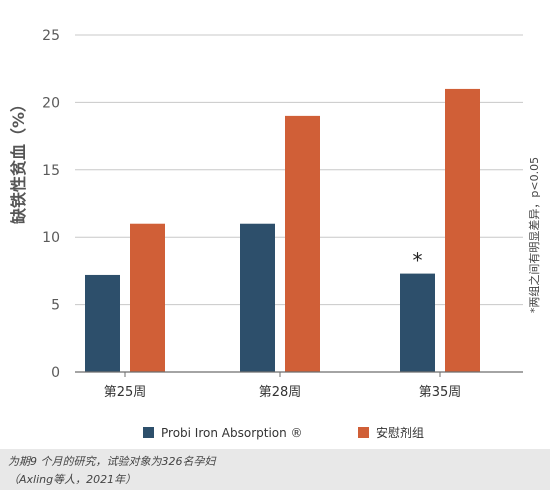 This screenshot has width=550, height=490. Describe the element at coordinates (55, 306) in the screenshot. I see `y-tick-label: 5` at that location.